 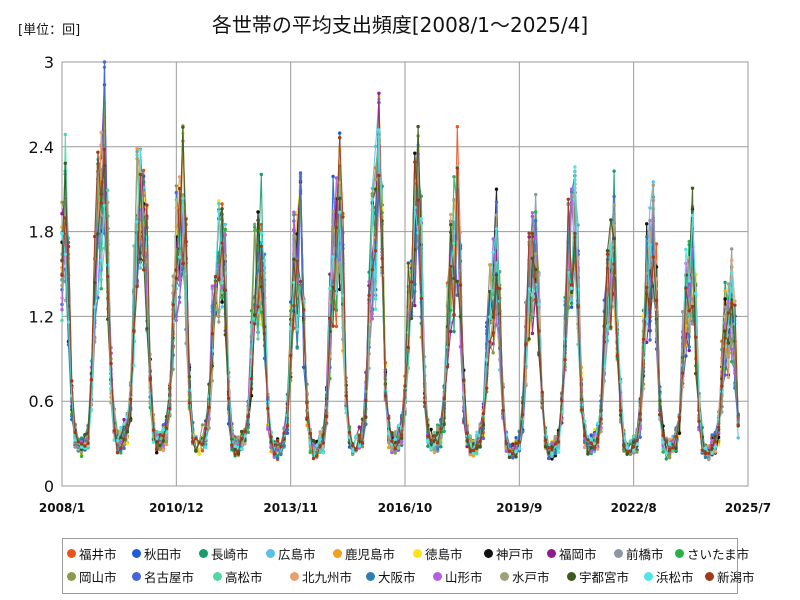 What do you see at coordinates (730, 576) in the screenshot?
I see `legend-item: 新潟市` at bounding box center [730, 576].